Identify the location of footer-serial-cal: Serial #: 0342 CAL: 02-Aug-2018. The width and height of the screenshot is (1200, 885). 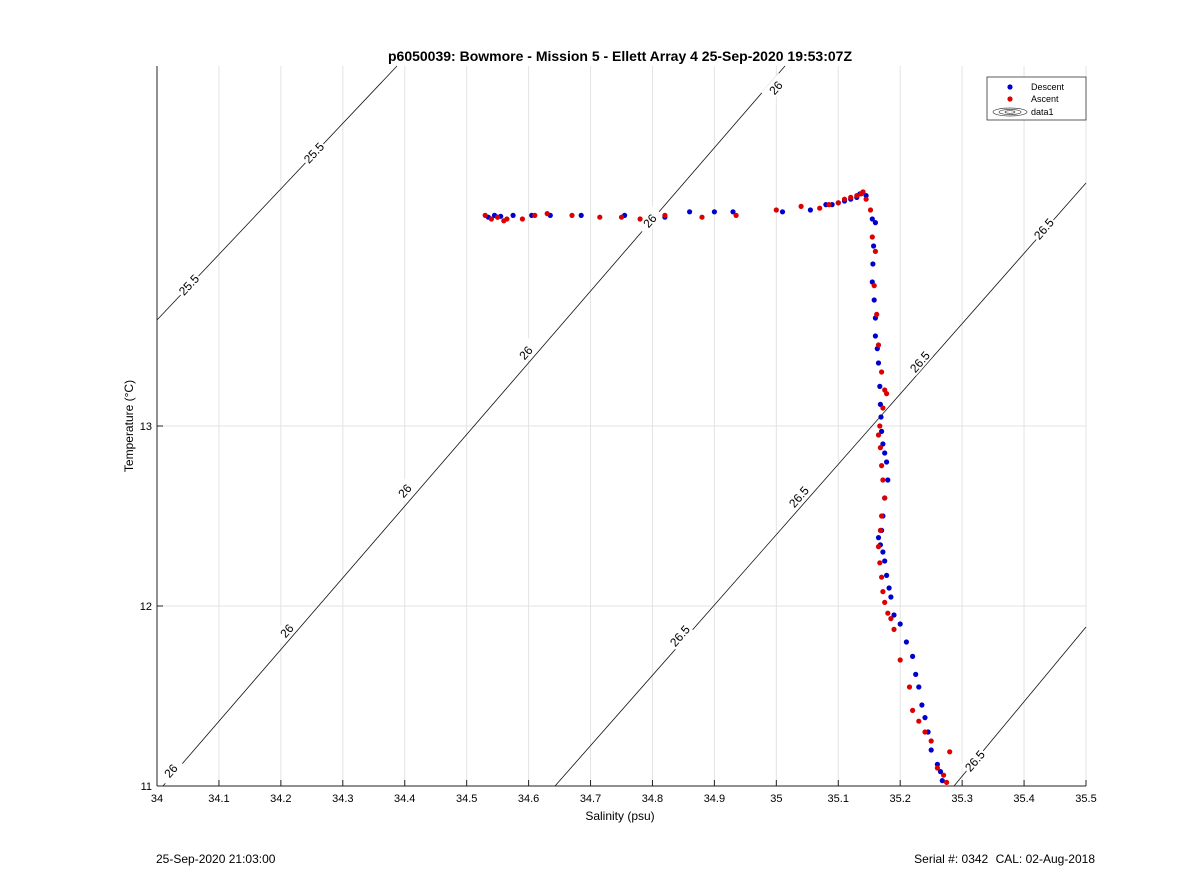
(1004, 859).